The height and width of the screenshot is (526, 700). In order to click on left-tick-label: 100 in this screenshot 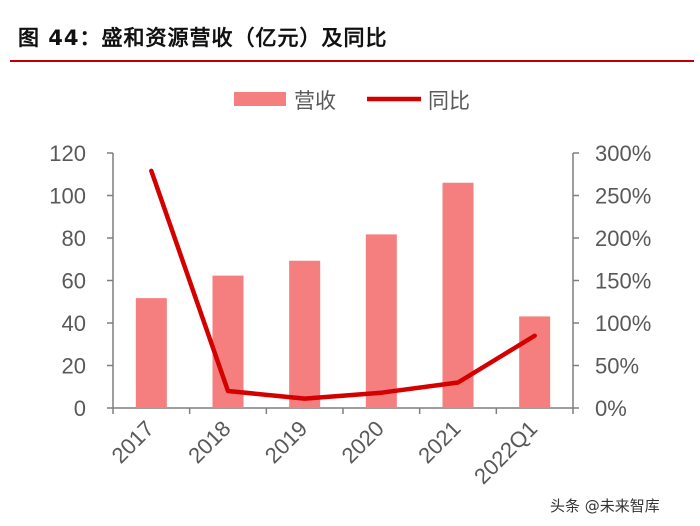, I will do `click(67, 196)`.